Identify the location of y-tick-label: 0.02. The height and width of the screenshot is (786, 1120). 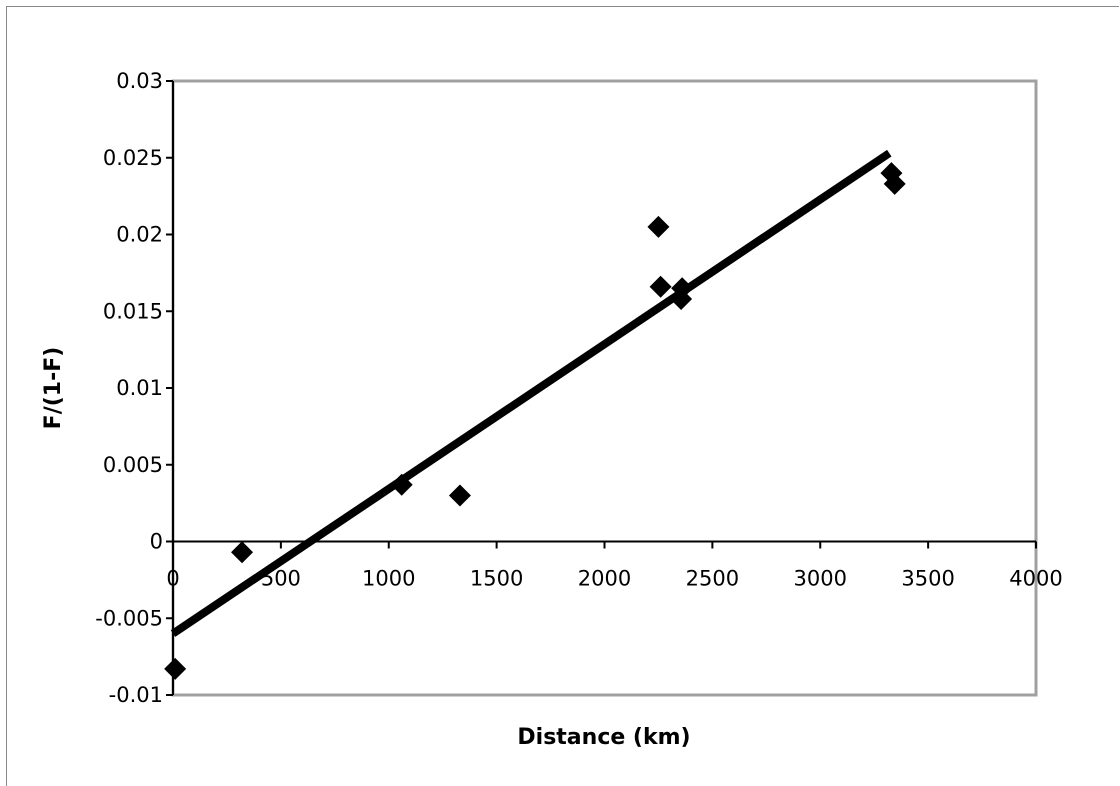
(139, 235).